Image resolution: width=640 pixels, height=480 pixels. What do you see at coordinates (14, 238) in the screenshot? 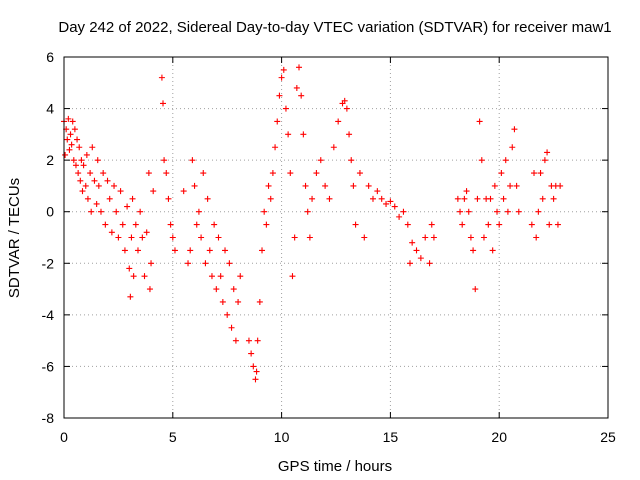
I see `y-axis-label: SDTVAR / TECUs` at bounding box center [14, 238].